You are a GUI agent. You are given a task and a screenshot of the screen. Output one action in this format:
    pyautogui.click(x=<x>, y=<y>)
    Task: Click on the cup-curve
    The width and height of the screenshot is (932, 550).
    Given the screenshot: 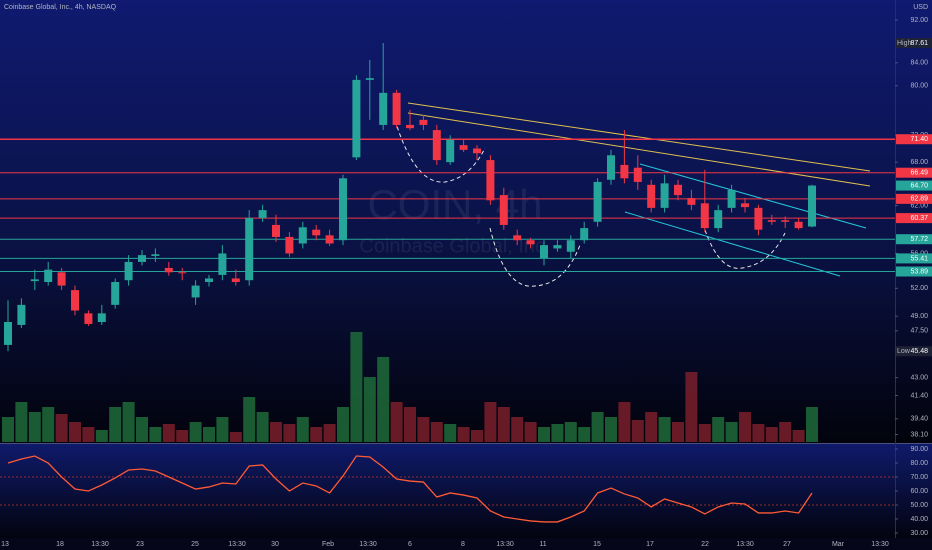 What is the action you would take?
    pyautogui.click(x=745, y=249)
    